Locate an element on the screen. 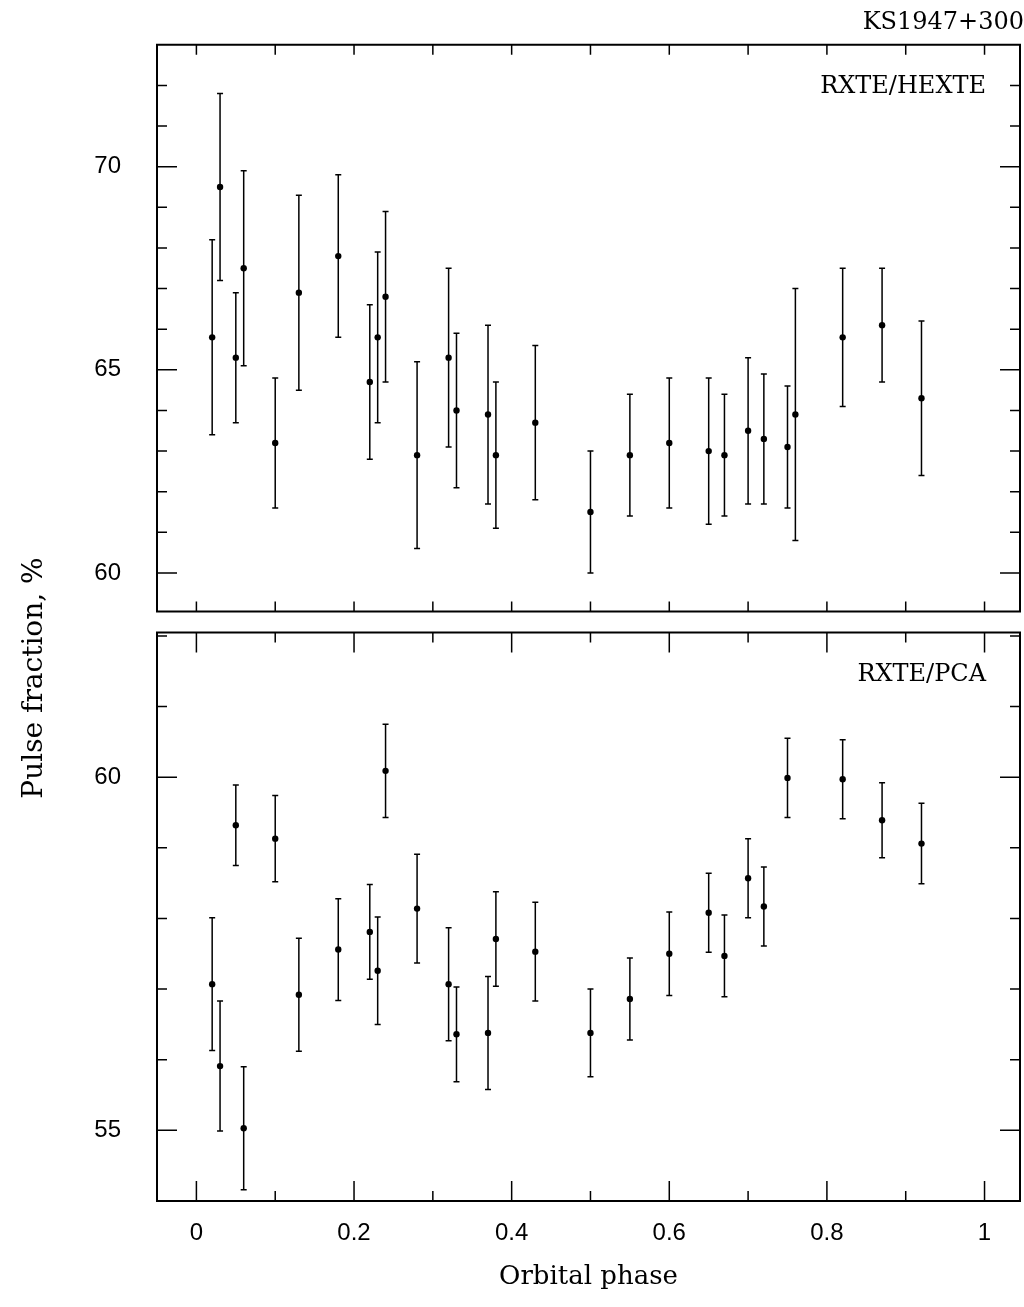 The image size is (1024, 1307). x-tick-label: 0.8 is located at coordinates (827, 1232).